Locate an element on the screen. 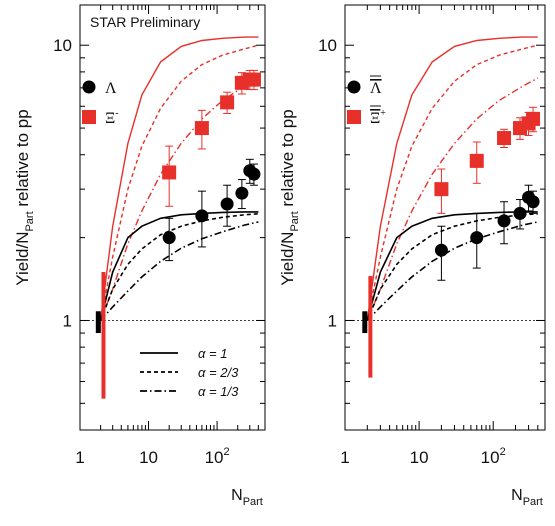  legend-curve-label: α = 1/3 is located at coordinates (218, 391).